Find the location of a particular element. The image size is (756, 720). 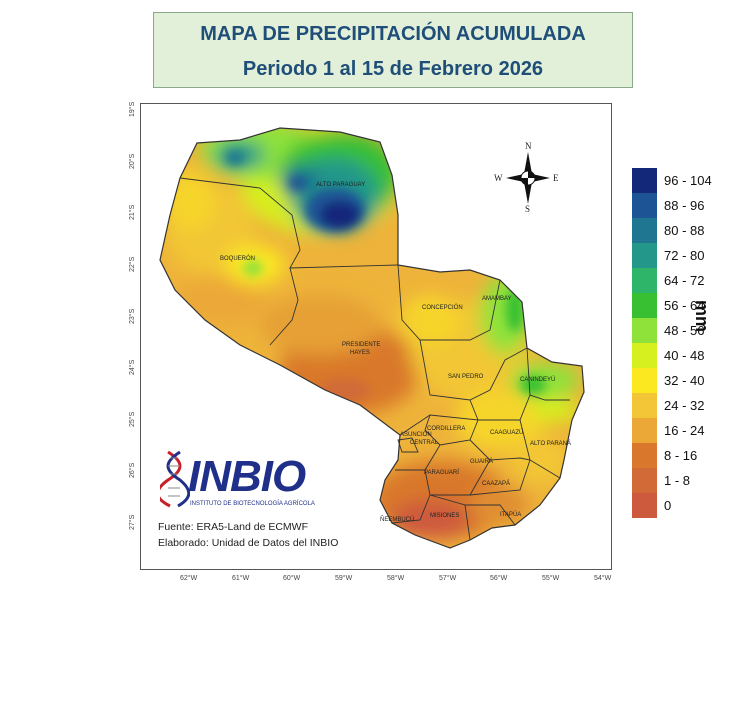

dept-label-misiones: MISIONES is located at coordinates (444, 516).